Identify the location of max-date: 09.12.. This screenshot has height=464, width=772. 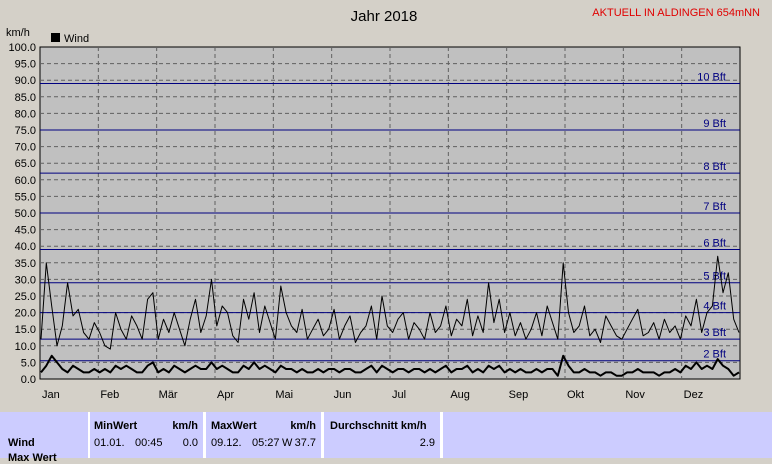
(226, 443).